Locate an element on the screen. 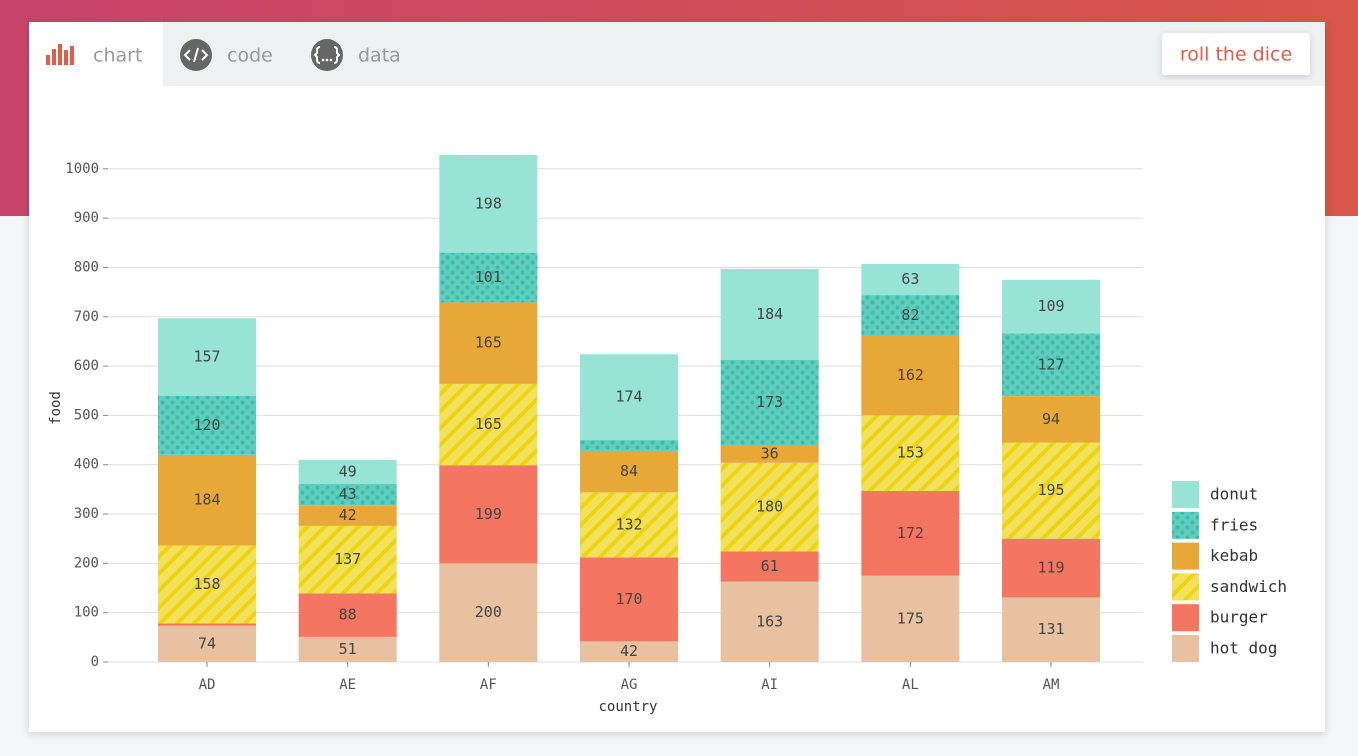 This screenshot has height=756, width=1358. button-label: roll the dice is located at coordinates (1236, 55).